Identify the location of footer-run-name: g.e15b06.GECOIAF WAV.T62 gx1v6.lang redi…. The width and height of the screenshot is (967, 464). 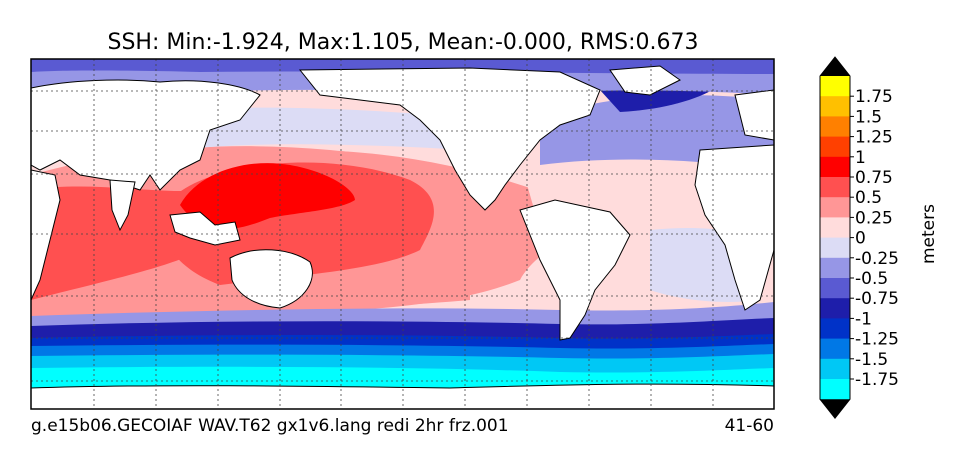
(270, 426).